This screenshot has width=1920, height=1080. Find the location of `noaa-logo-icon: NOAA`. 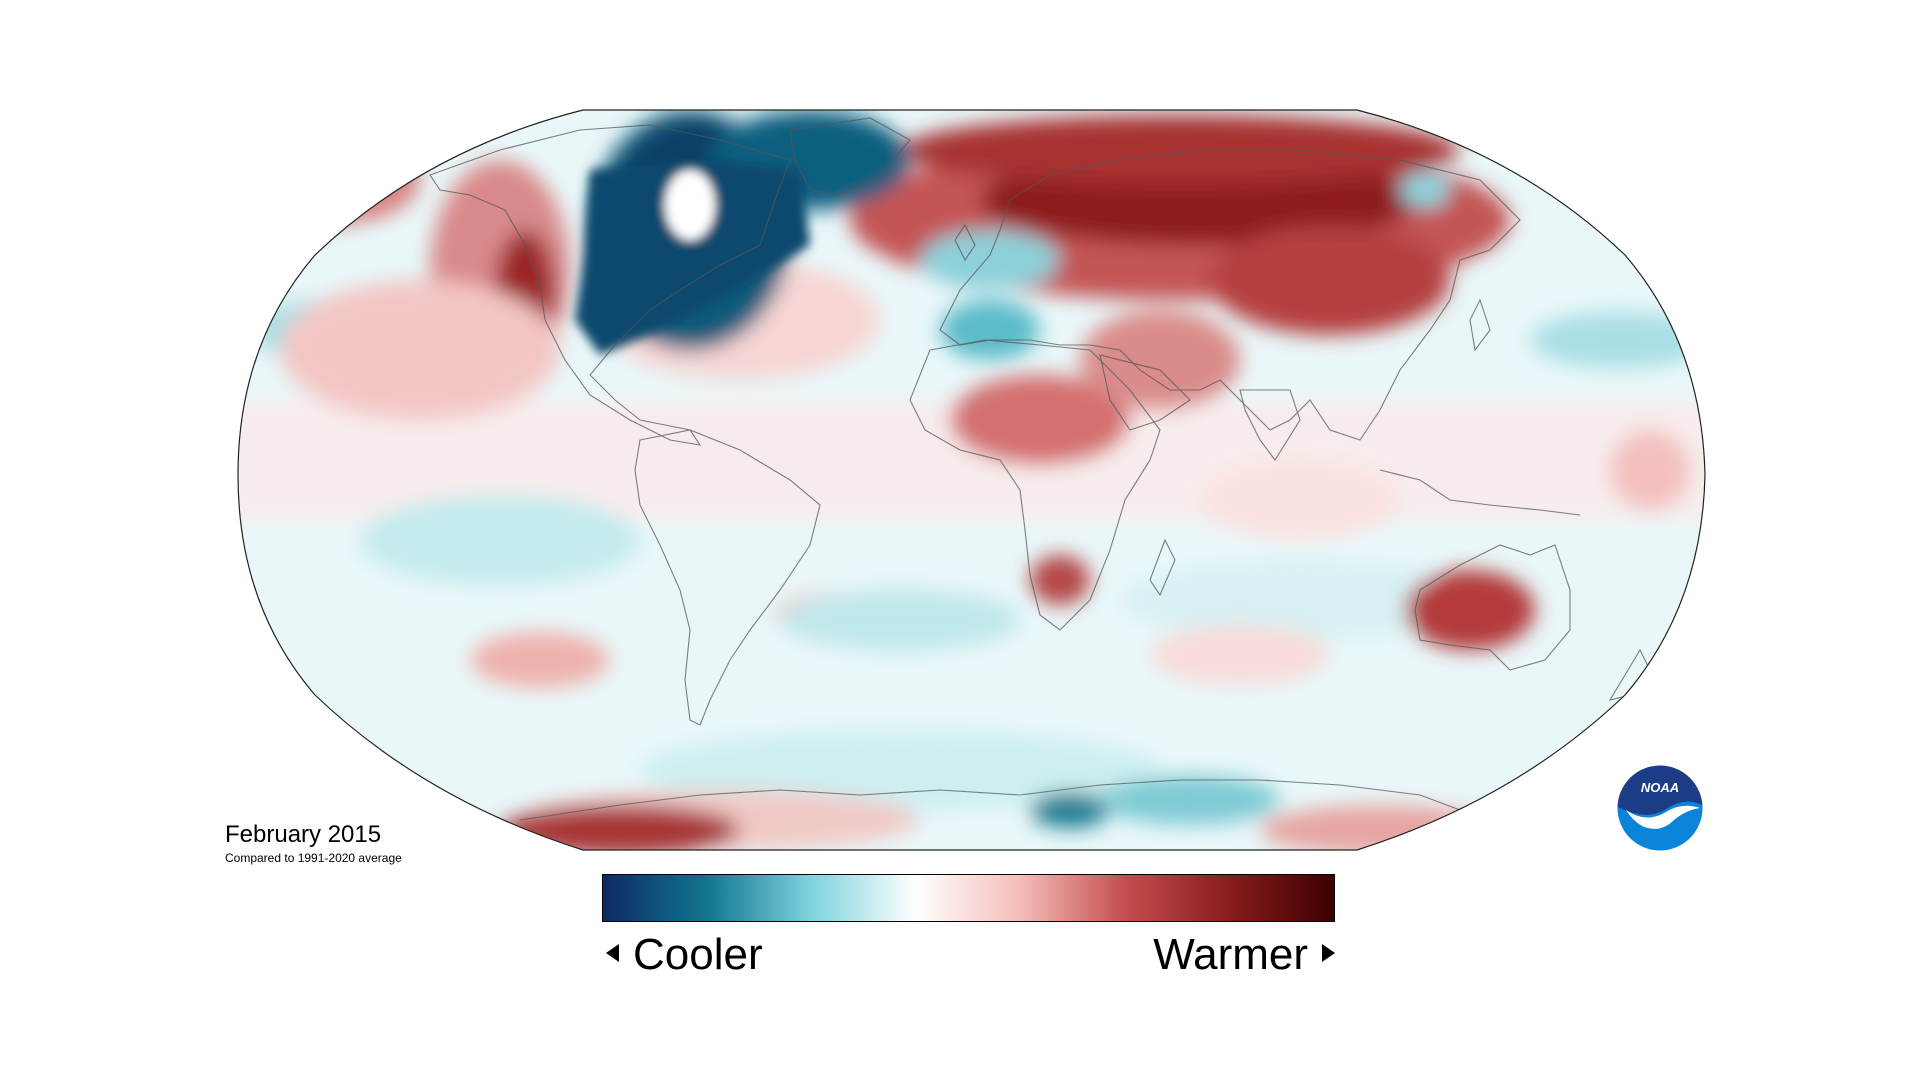

noaa-logo-icon: NOAA is located at coordinates (1660, 808).